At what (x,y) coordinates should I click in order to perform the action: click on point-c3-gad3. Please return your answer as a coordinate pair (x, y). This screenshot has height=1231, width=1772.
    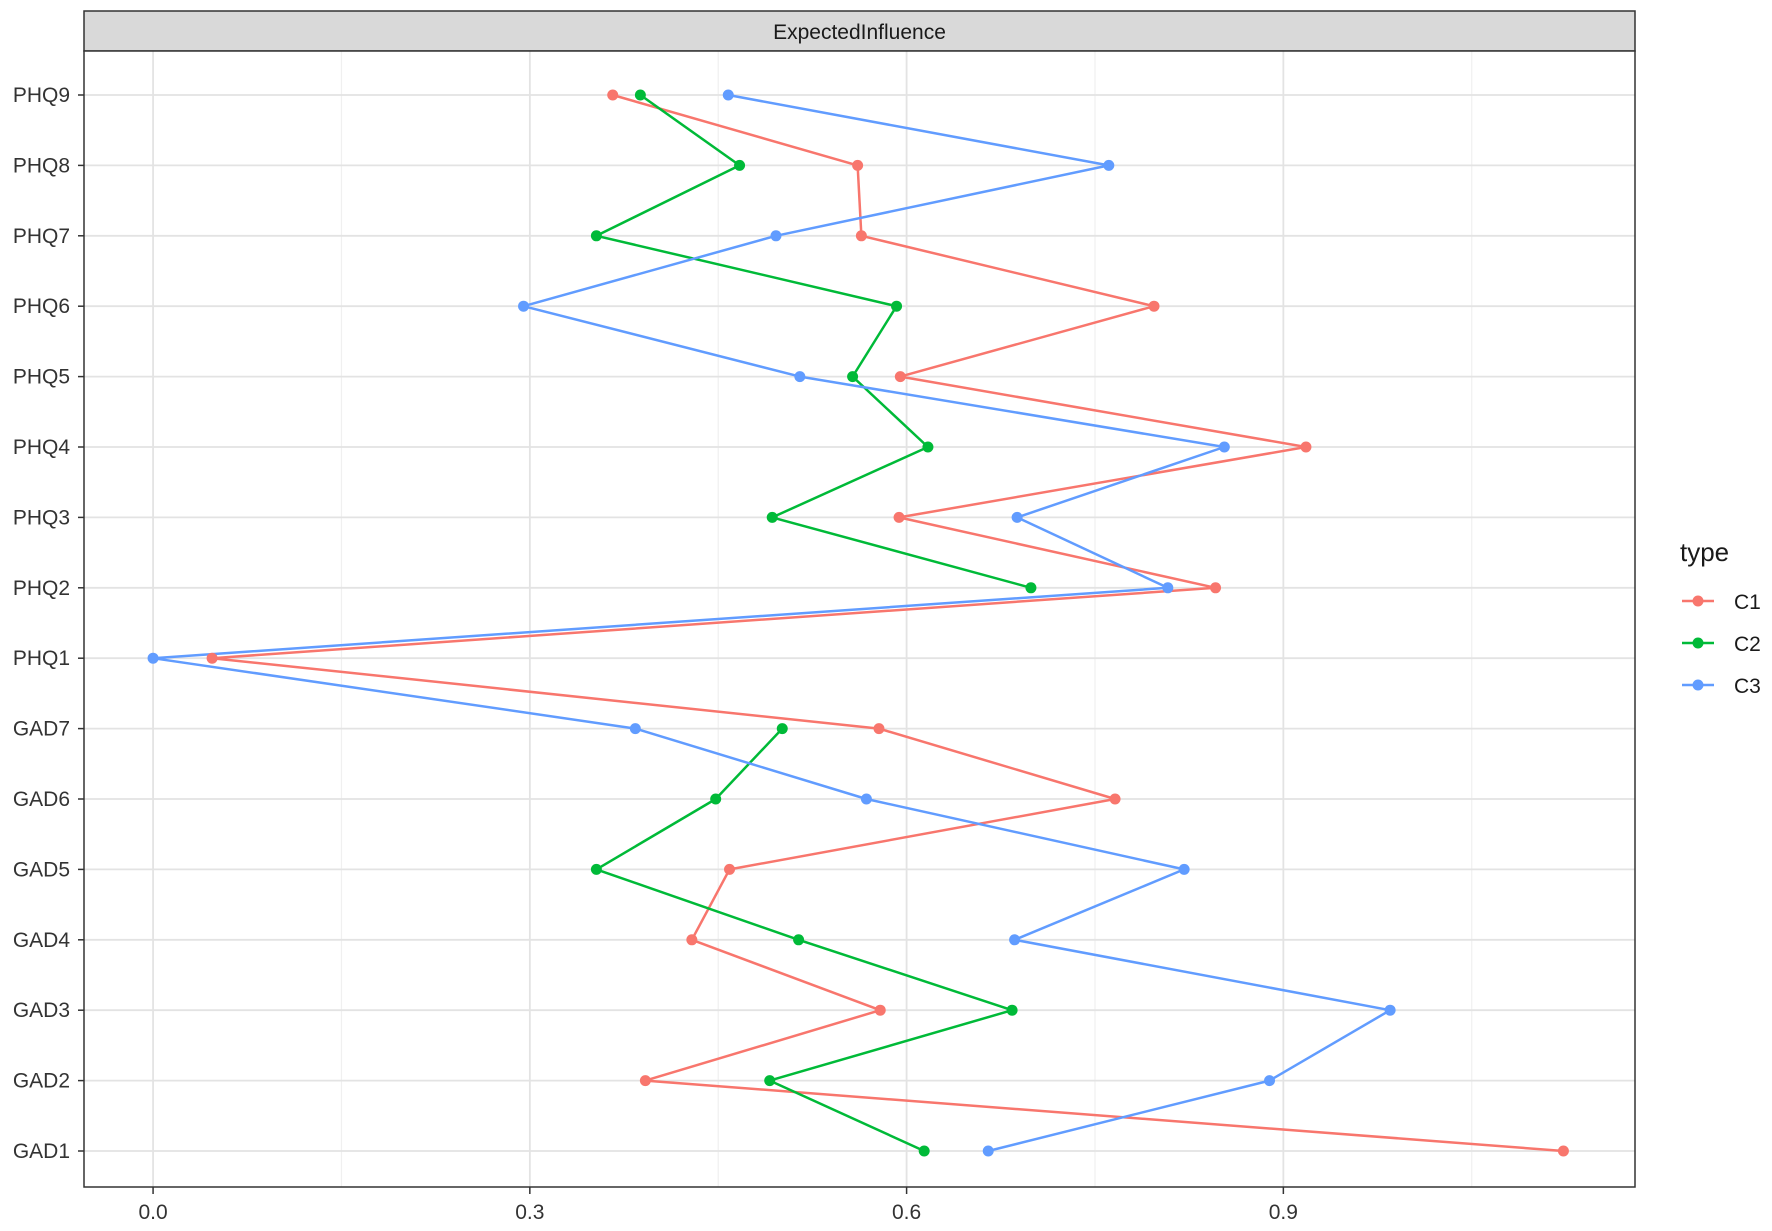
    Looking at the image, I should click on (1390, 1010).